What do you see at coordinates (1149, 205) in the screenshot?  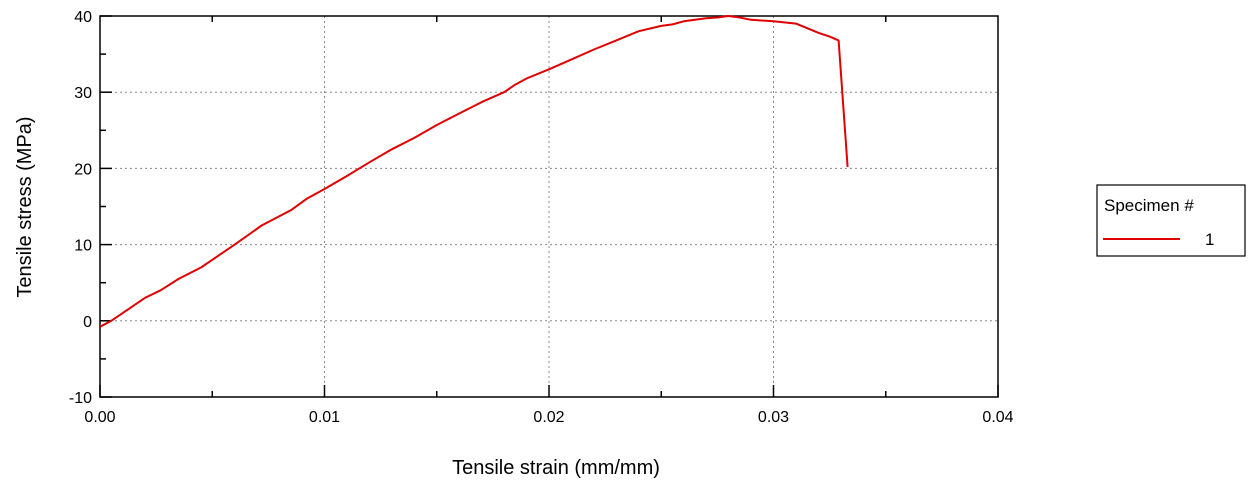 I see `legend-title: Specimen #` at bounding box center [1149, 205].